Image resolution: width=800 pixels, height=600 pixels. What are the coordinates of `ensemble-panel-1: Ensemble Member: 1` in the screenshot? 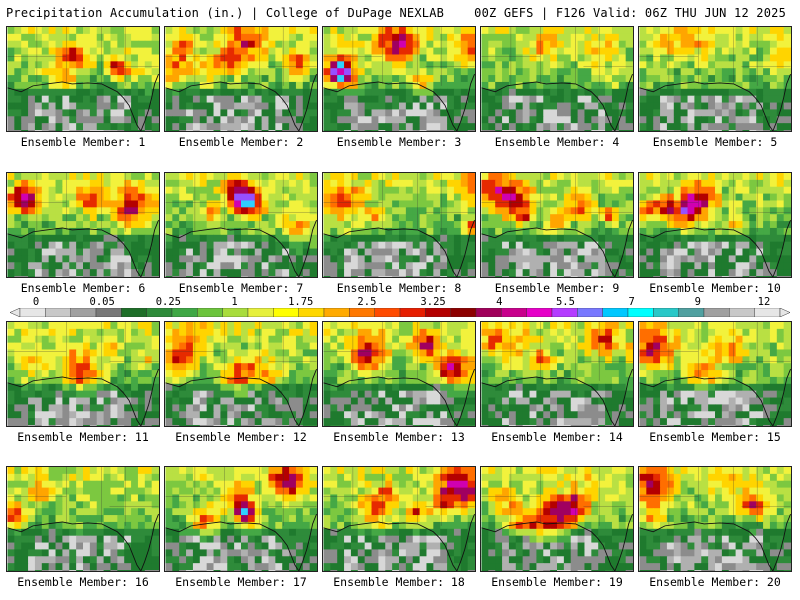 It's located at (83, 87).